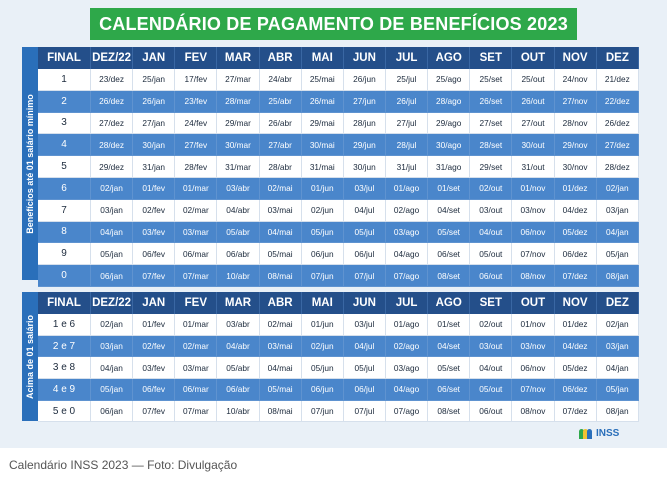  What do you see at coordinates (280, 389) in the screenshot?
I see `payment-date-cell: 05/mai` at bounding box center [280, 389].